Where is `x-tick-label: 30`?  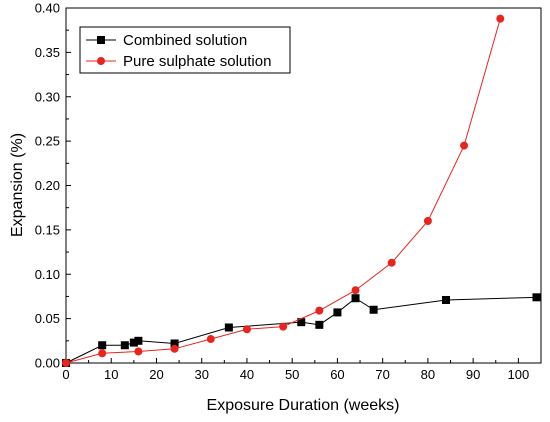
x-tick-label: 30 is located at coordinates (201, 374).